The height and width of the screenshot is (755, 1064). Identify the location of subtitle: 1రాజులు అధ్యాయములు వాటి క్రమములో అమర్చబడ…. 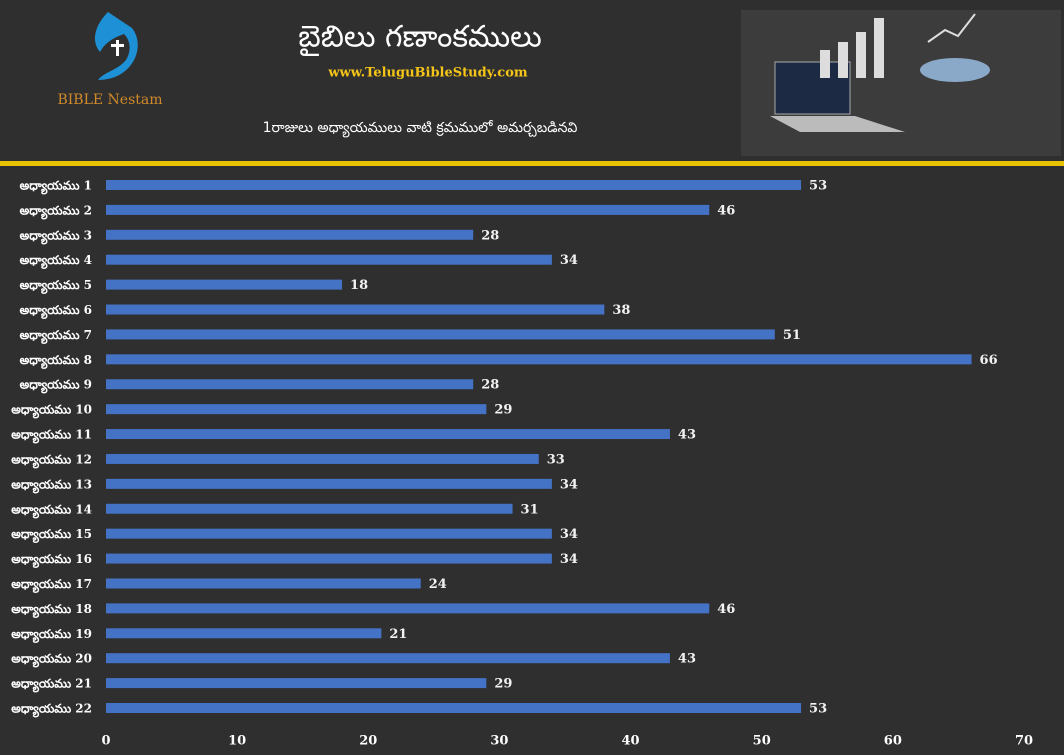
(420, 129).